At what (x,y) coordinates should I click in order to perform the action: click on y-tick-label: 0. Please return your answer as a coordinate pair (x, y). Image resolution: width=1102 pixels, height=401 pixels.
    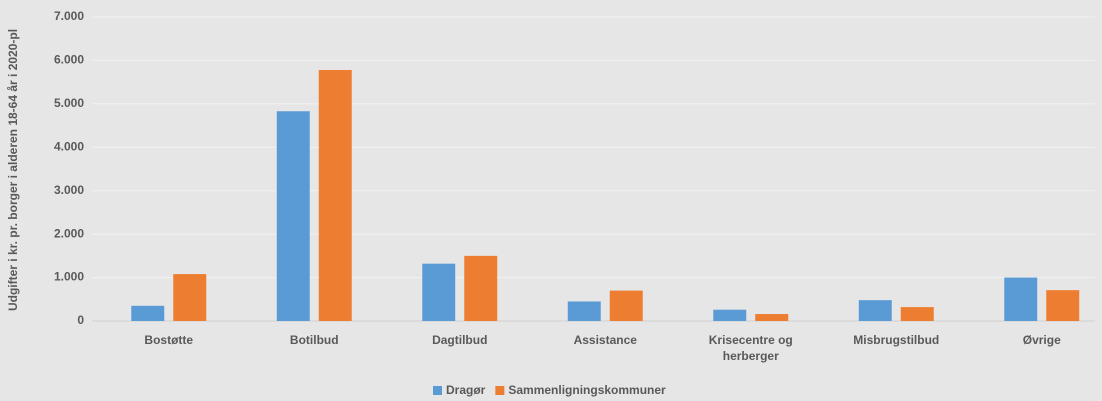
    Looking at the image, I should click on (80, 320).